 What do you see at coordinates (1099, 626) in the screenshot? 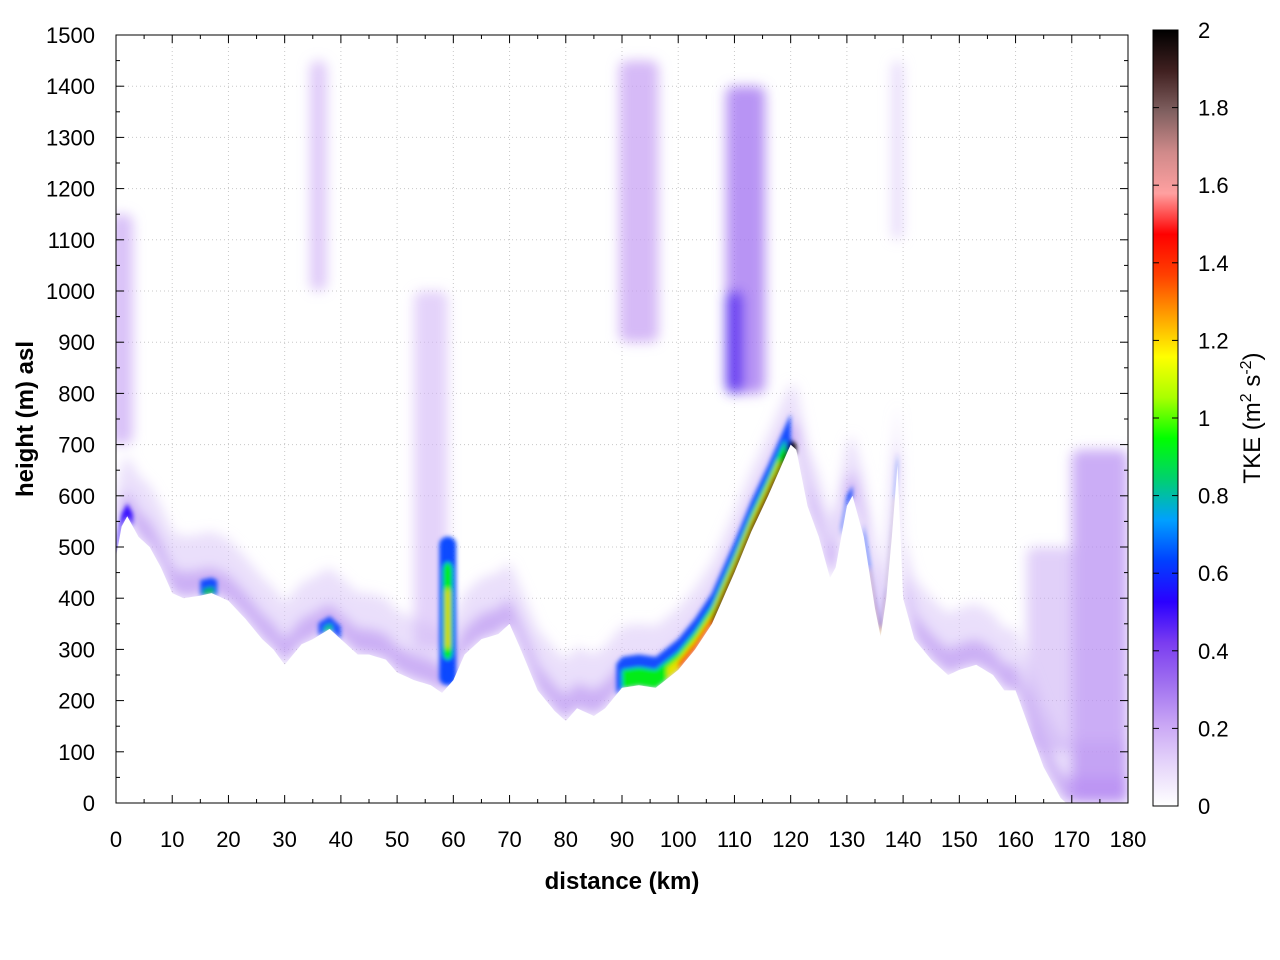
I see `tke-plume-east` at bounding box center [1099, 626].